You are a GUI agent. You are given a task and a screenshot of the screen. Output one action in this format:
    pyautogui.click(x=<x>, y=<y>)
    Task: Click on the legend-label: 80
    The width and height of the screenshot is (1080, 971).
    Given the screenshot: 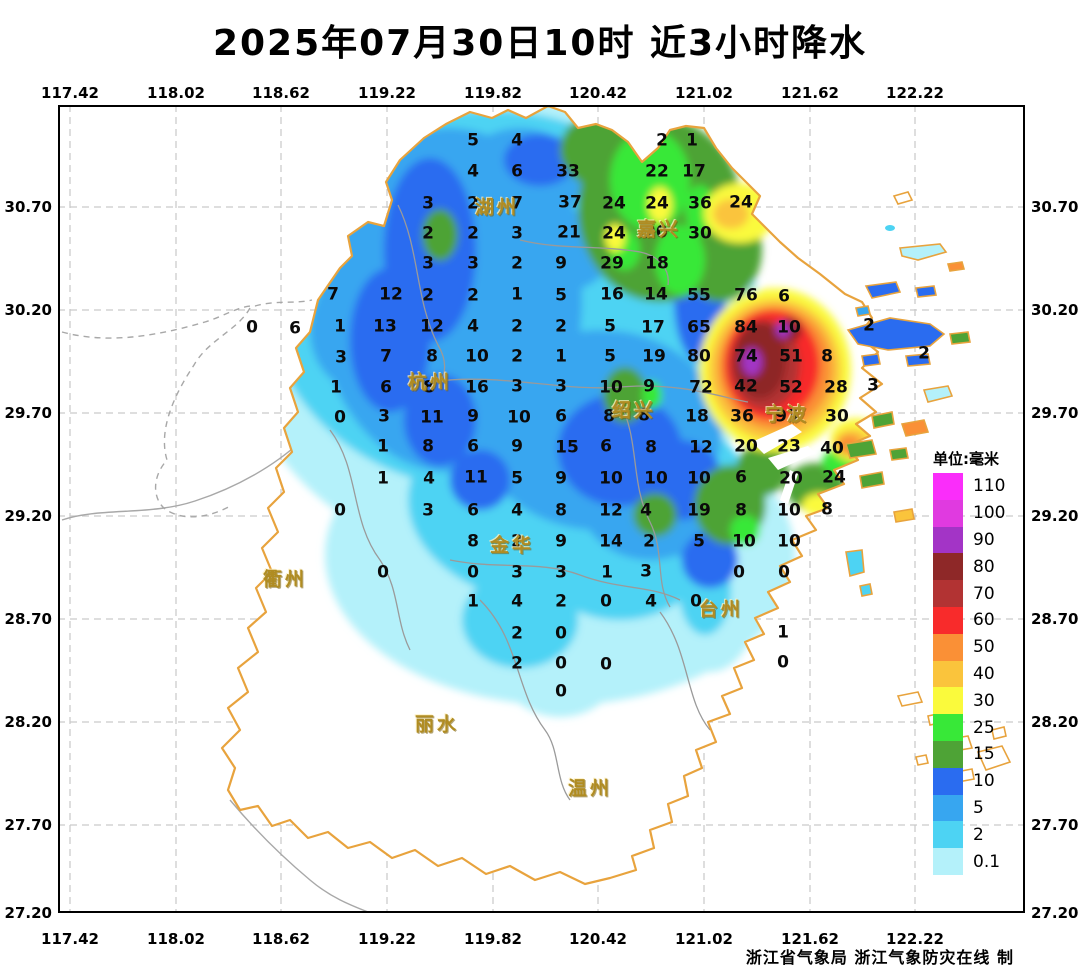 What is the action you would take?
    pyautogui.click(x=984, y=566)
    